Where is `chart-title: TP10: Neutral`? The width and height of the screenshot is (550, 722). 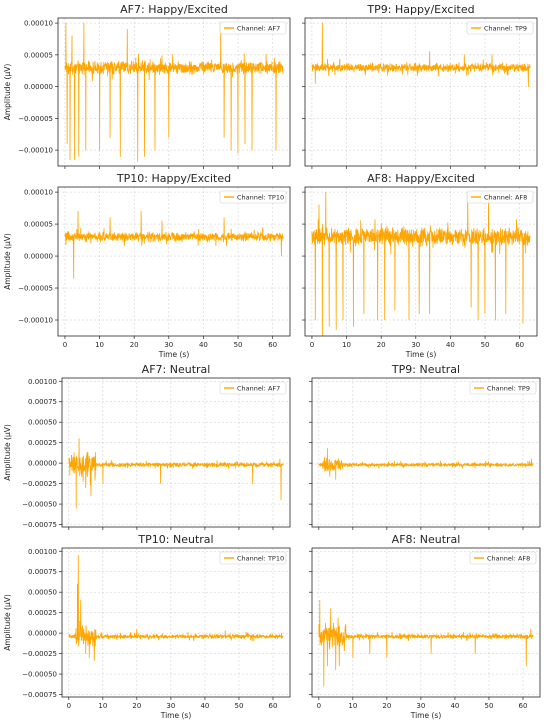
chart-title: TP10: Neutral is located at coordinates (175, 539).